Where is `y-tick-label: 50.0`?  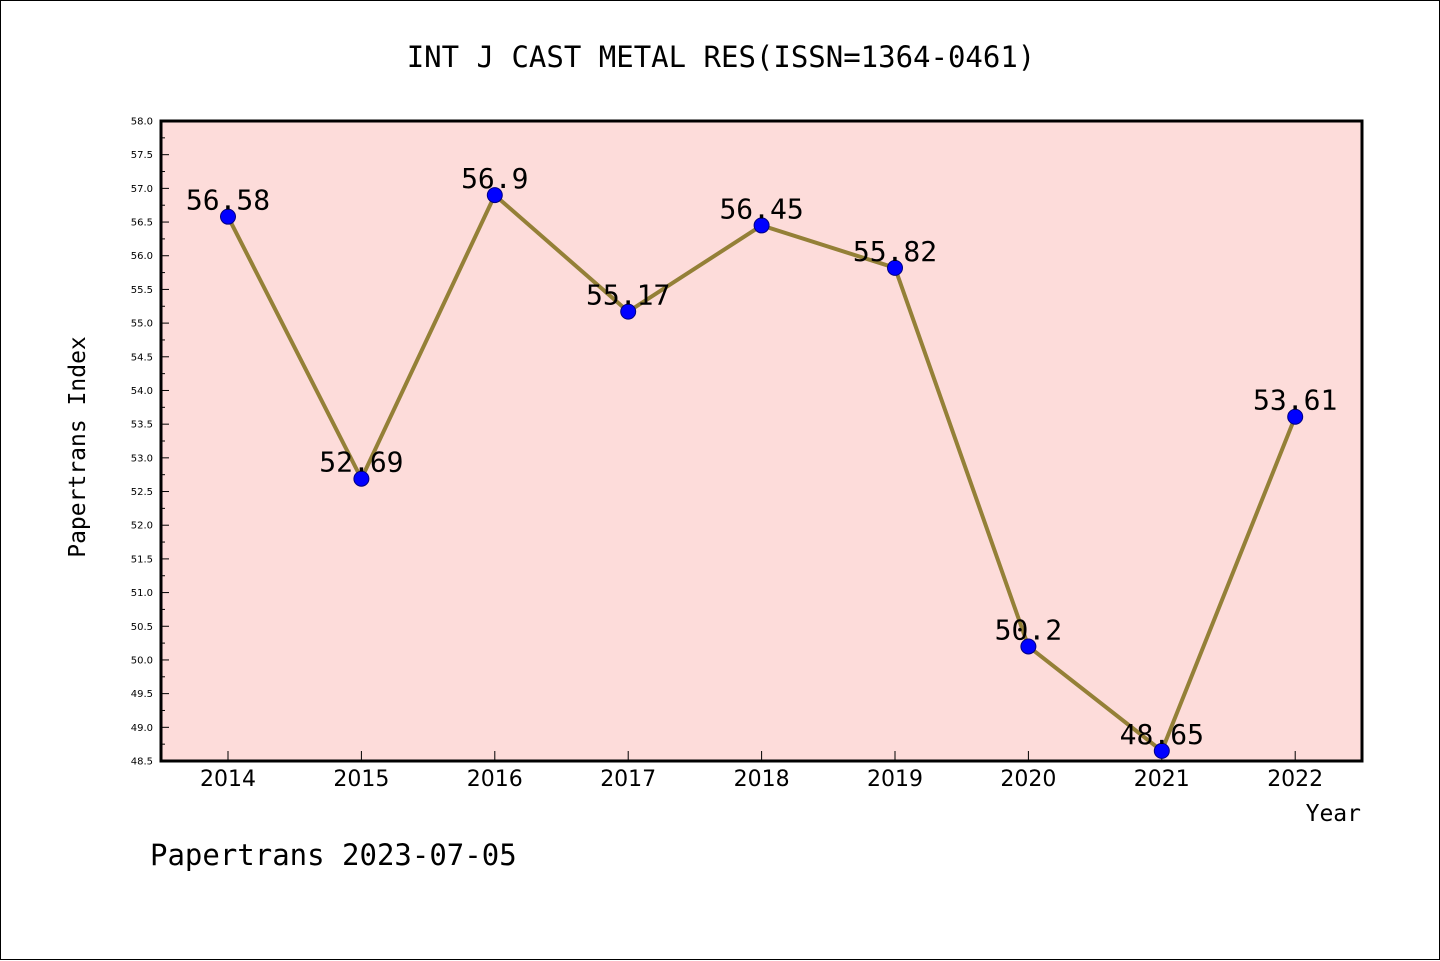
y-tick-label: 50.0 is located at coordinates (142, 660).